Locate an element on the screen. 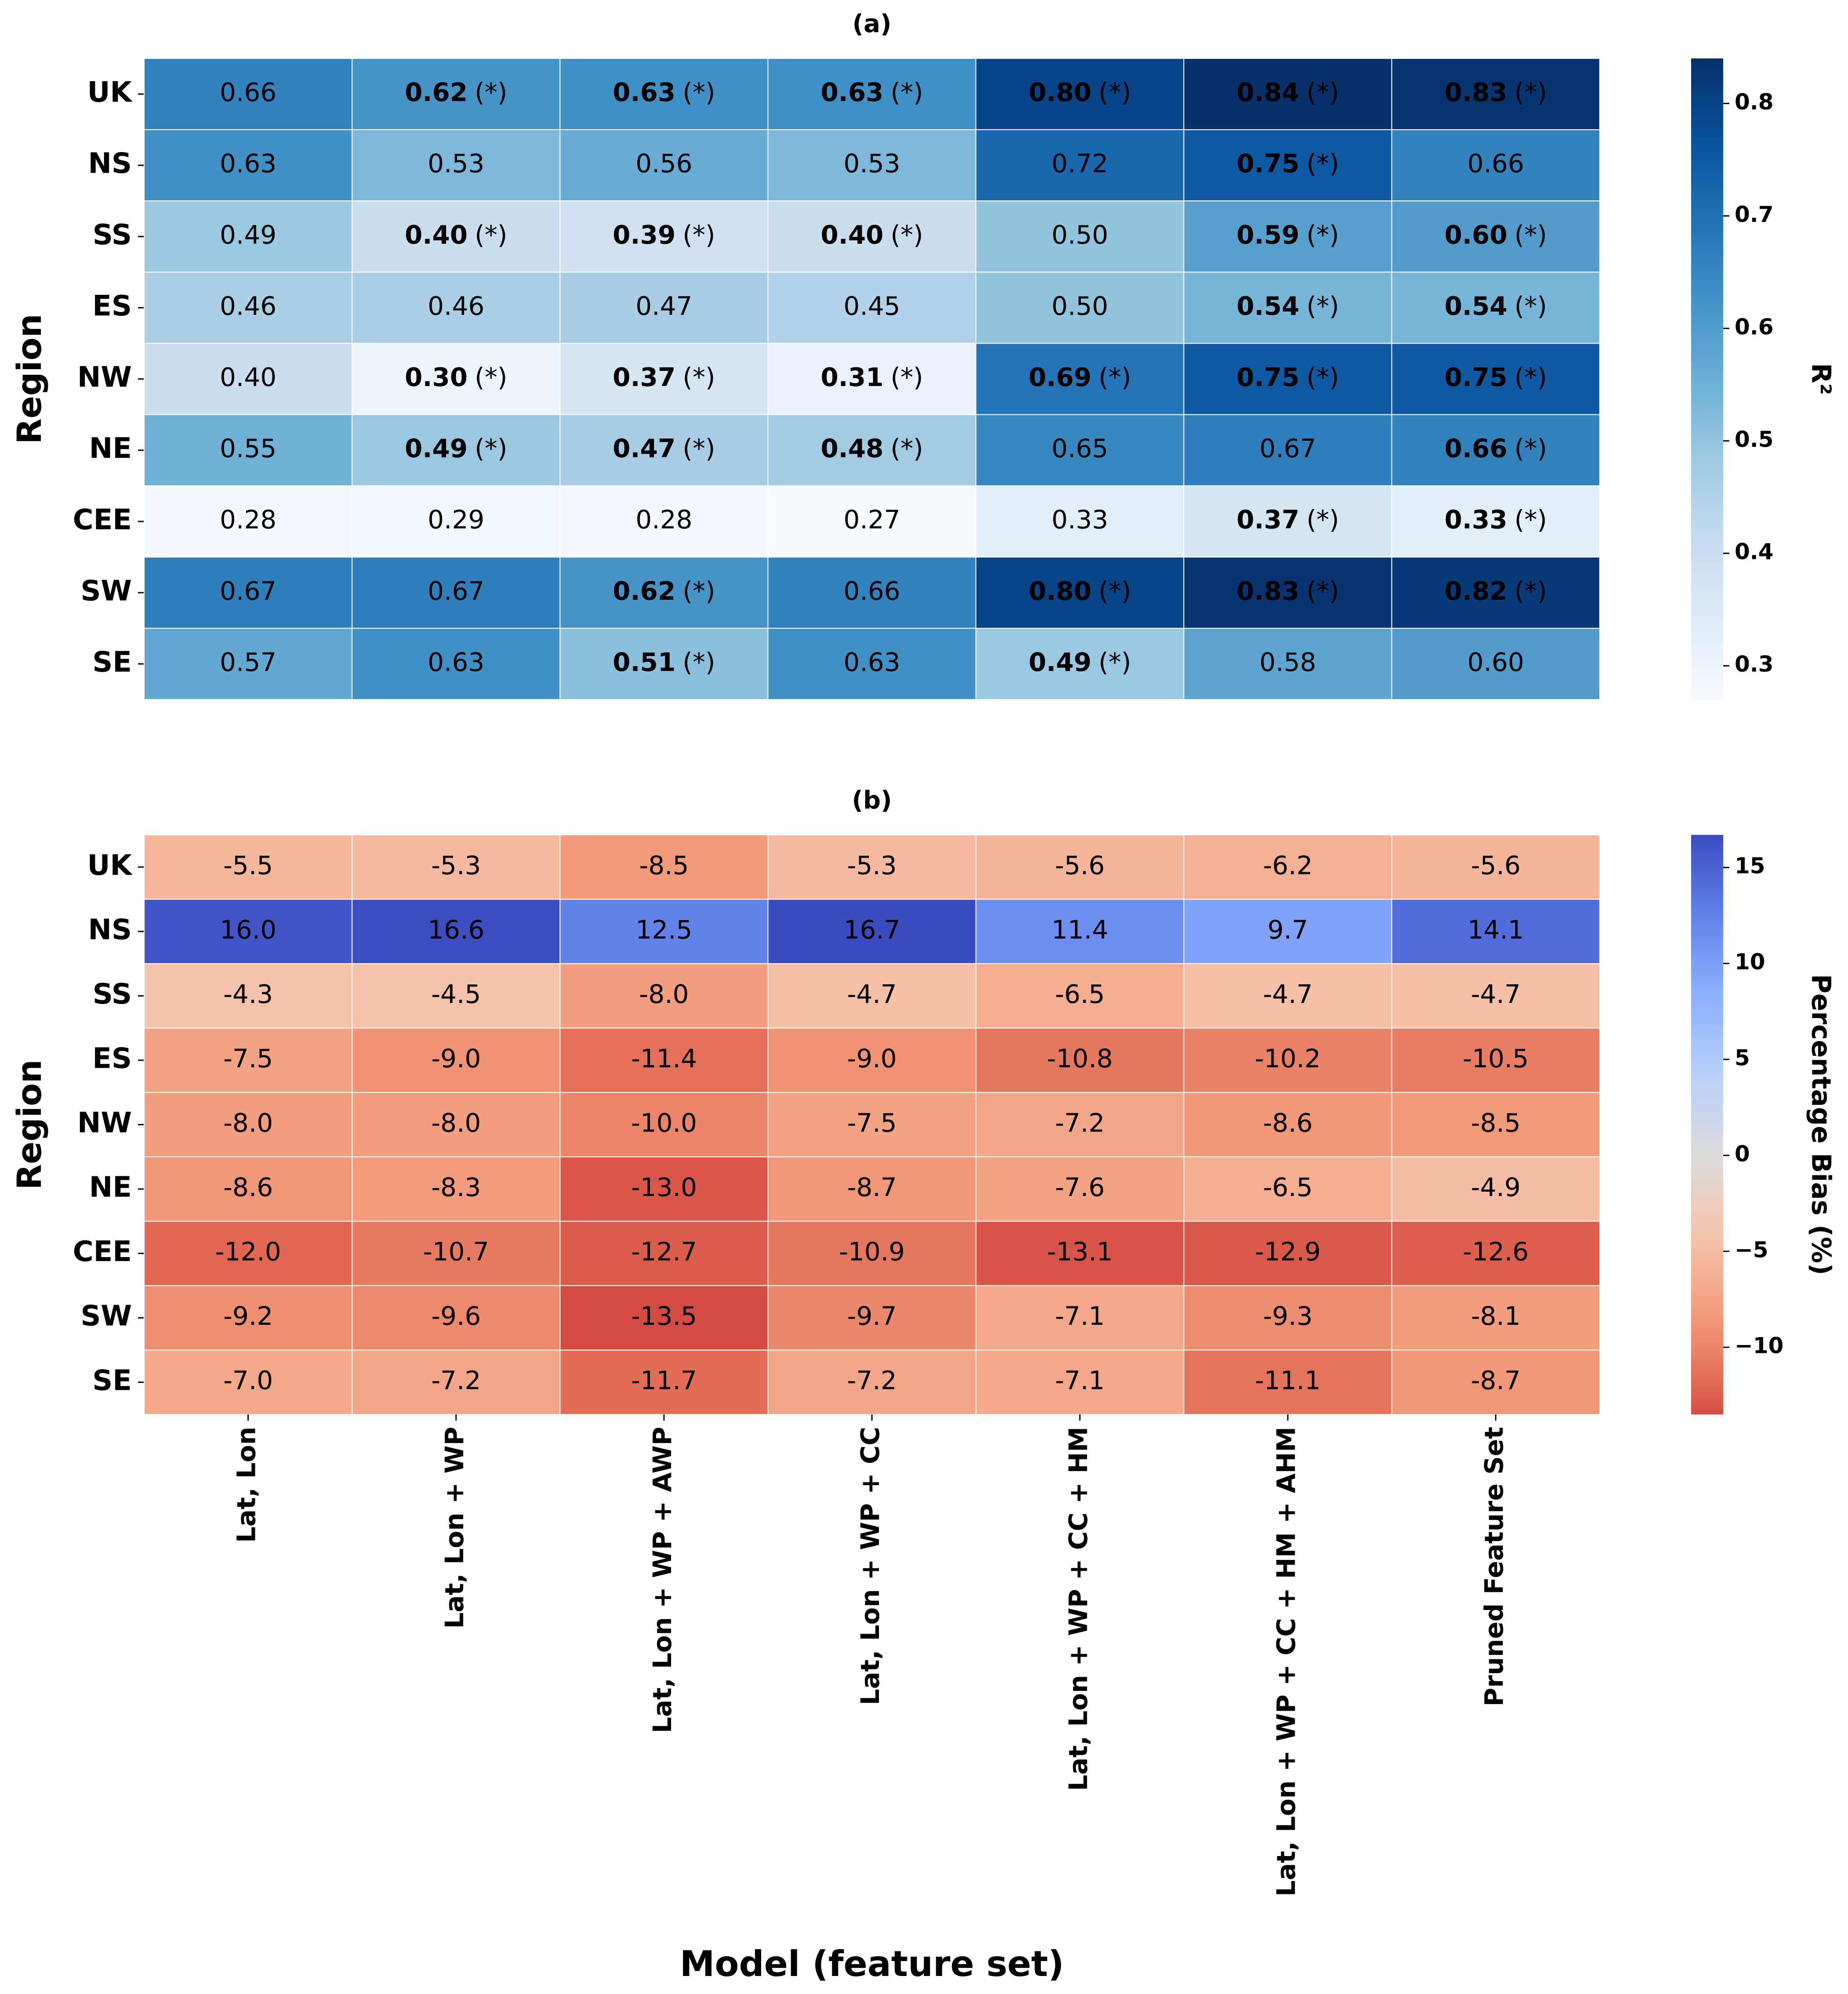 The image size is (1848, 1994). cell-label: -8.0 is located at coordinates (248, 1123).